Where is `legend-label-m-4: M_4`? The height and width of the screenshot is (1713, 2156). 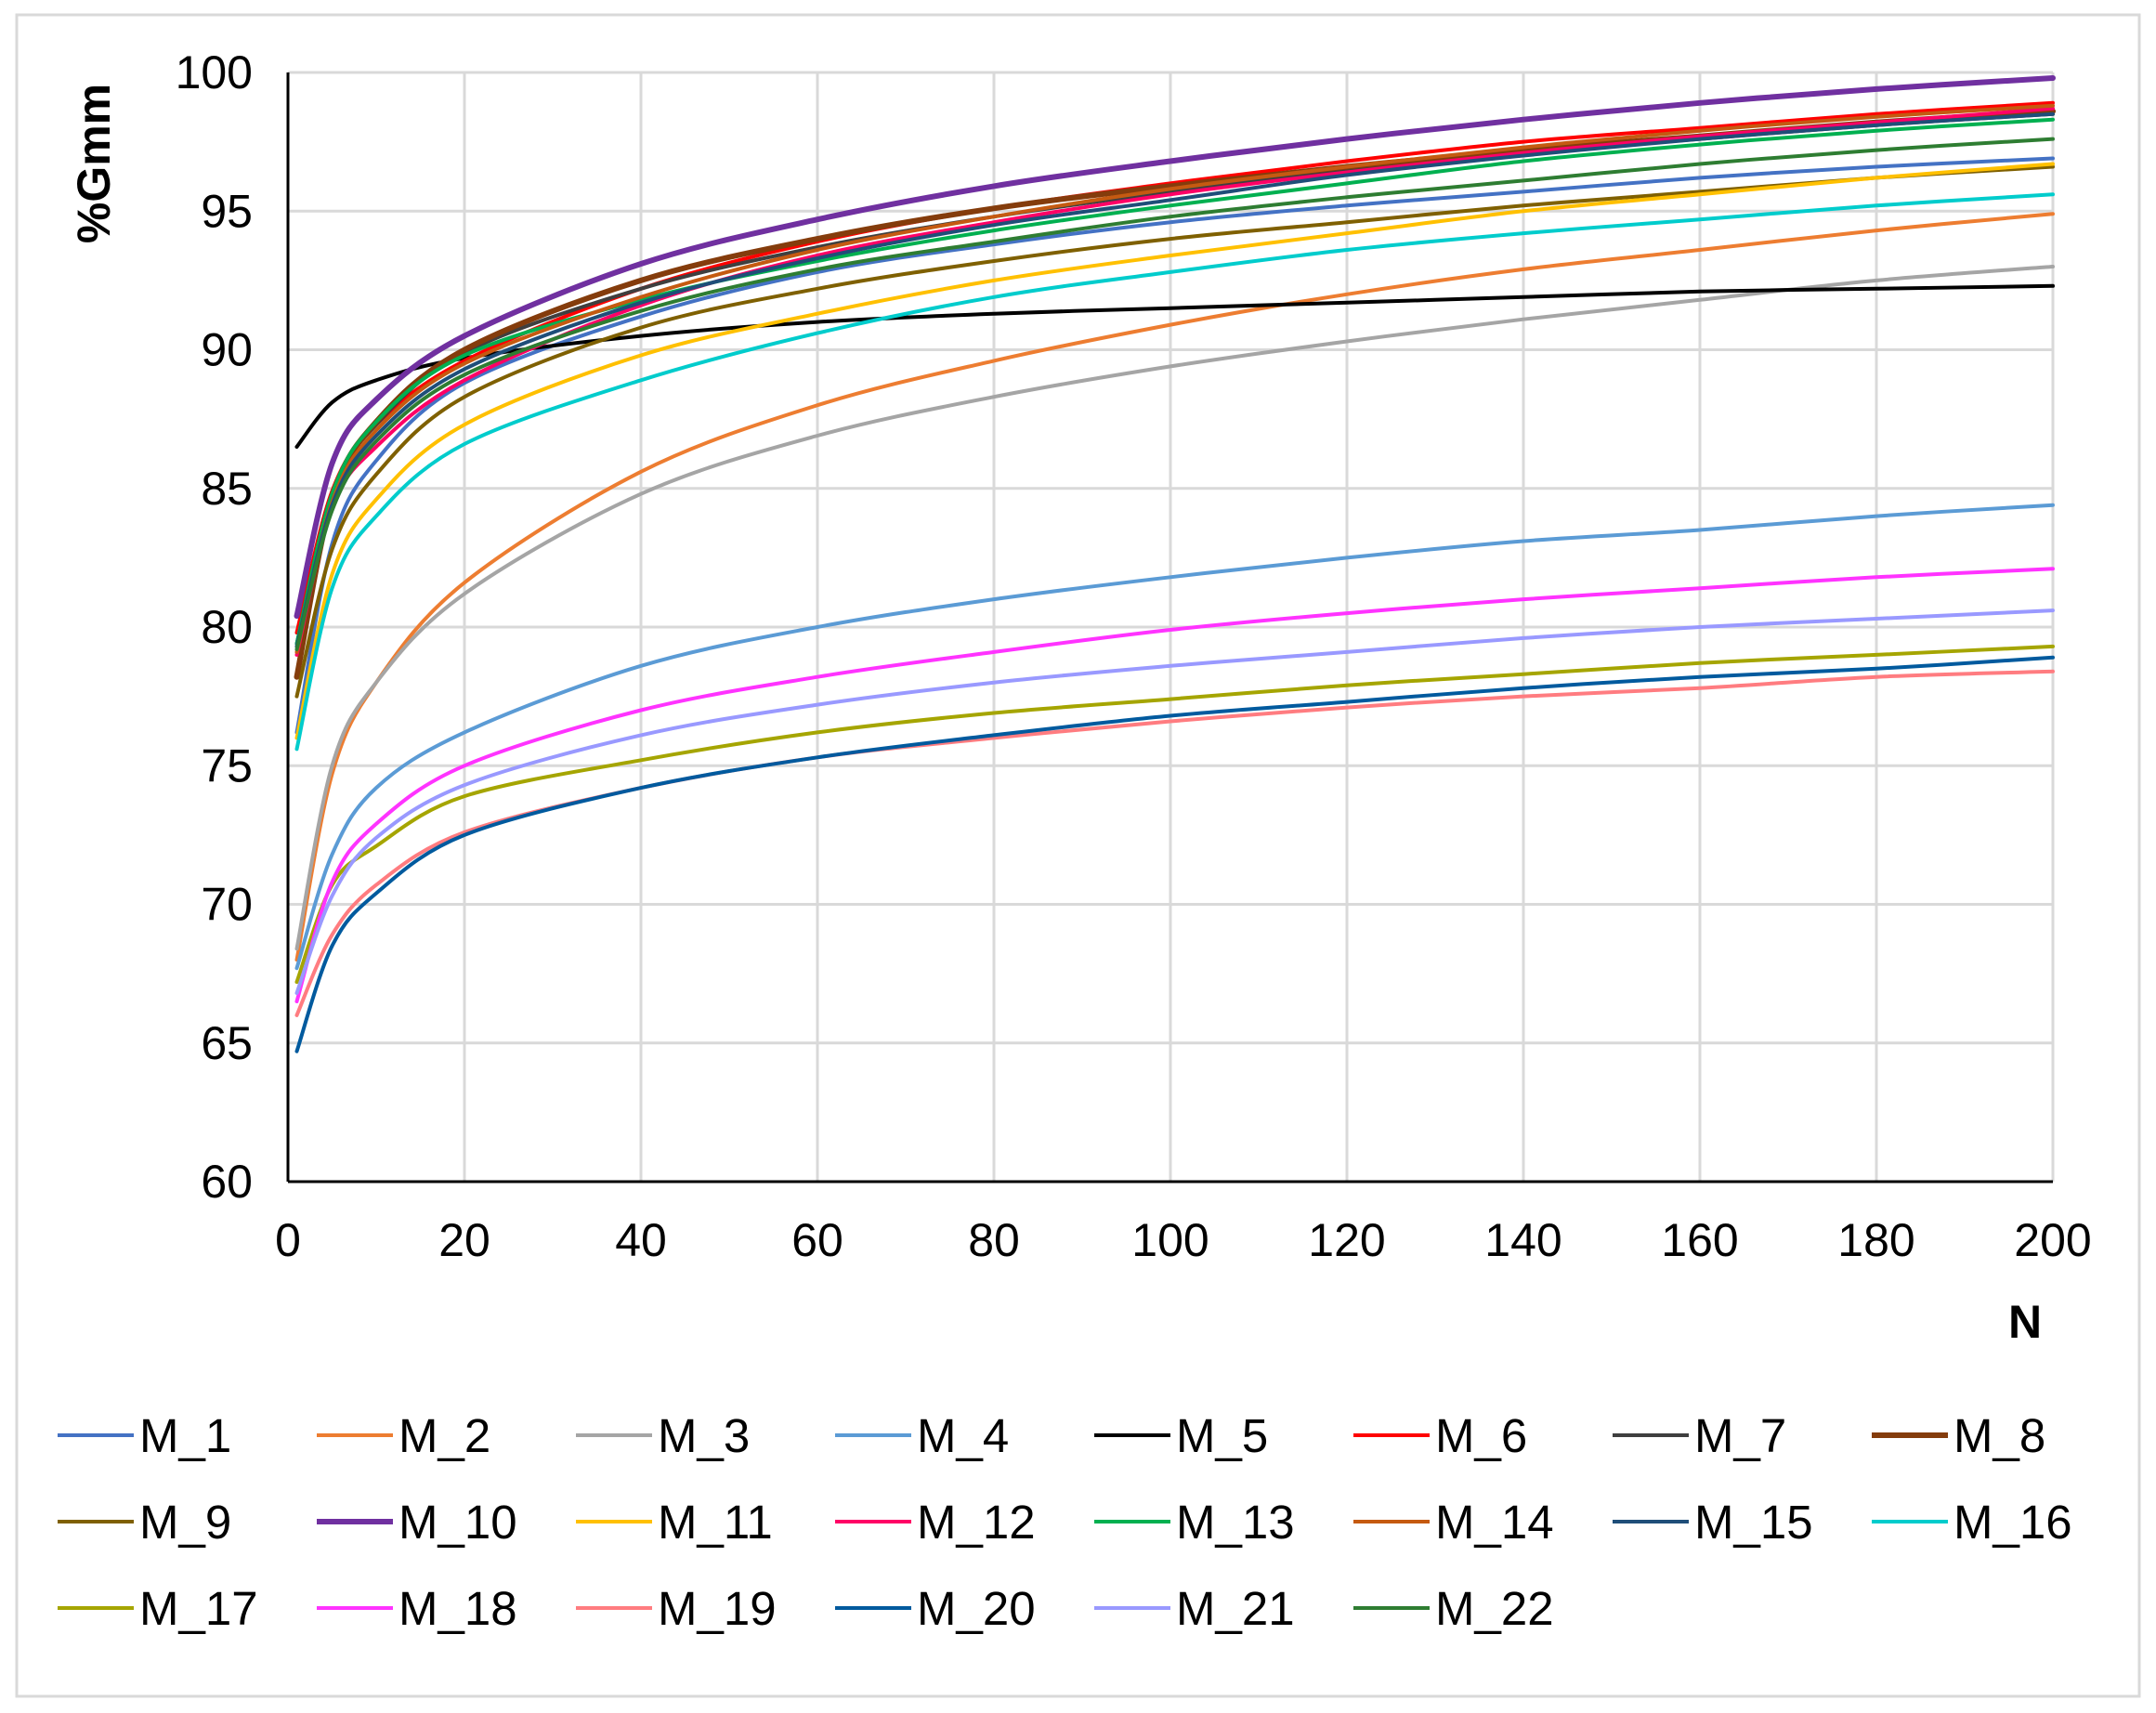 legend-label-m-4: M_4 is located at coordinates (963, 1436).